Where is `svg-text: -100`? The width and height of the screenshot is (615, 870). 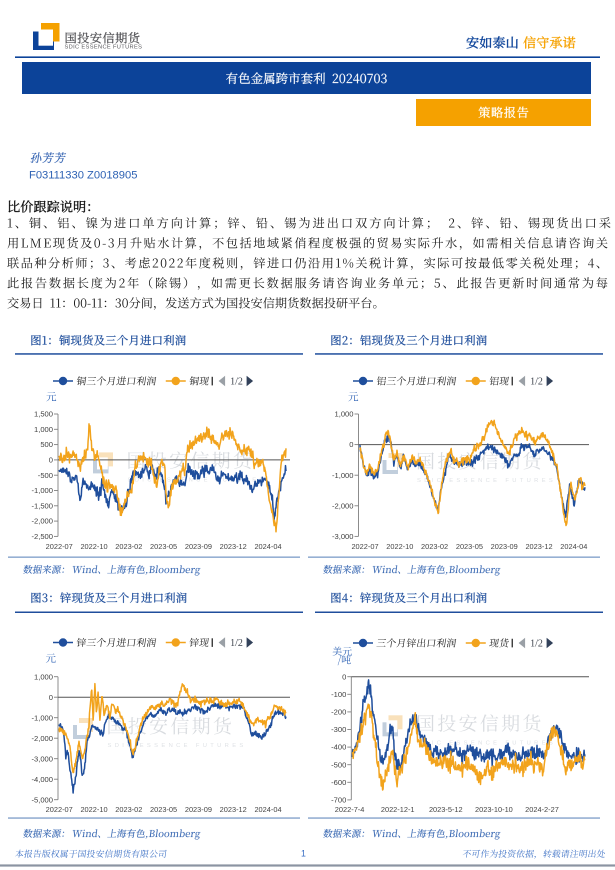
svg-text: -100 is located at coordinates (338, 694).